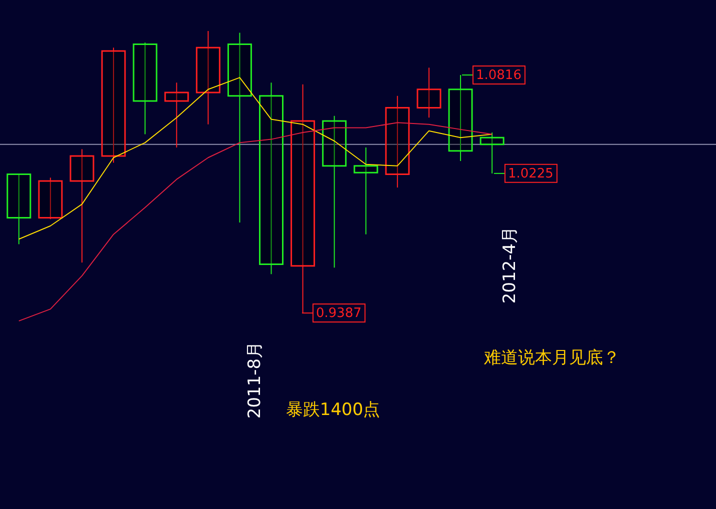  I want to click on annotation: 0.9387, so click(339, 314).